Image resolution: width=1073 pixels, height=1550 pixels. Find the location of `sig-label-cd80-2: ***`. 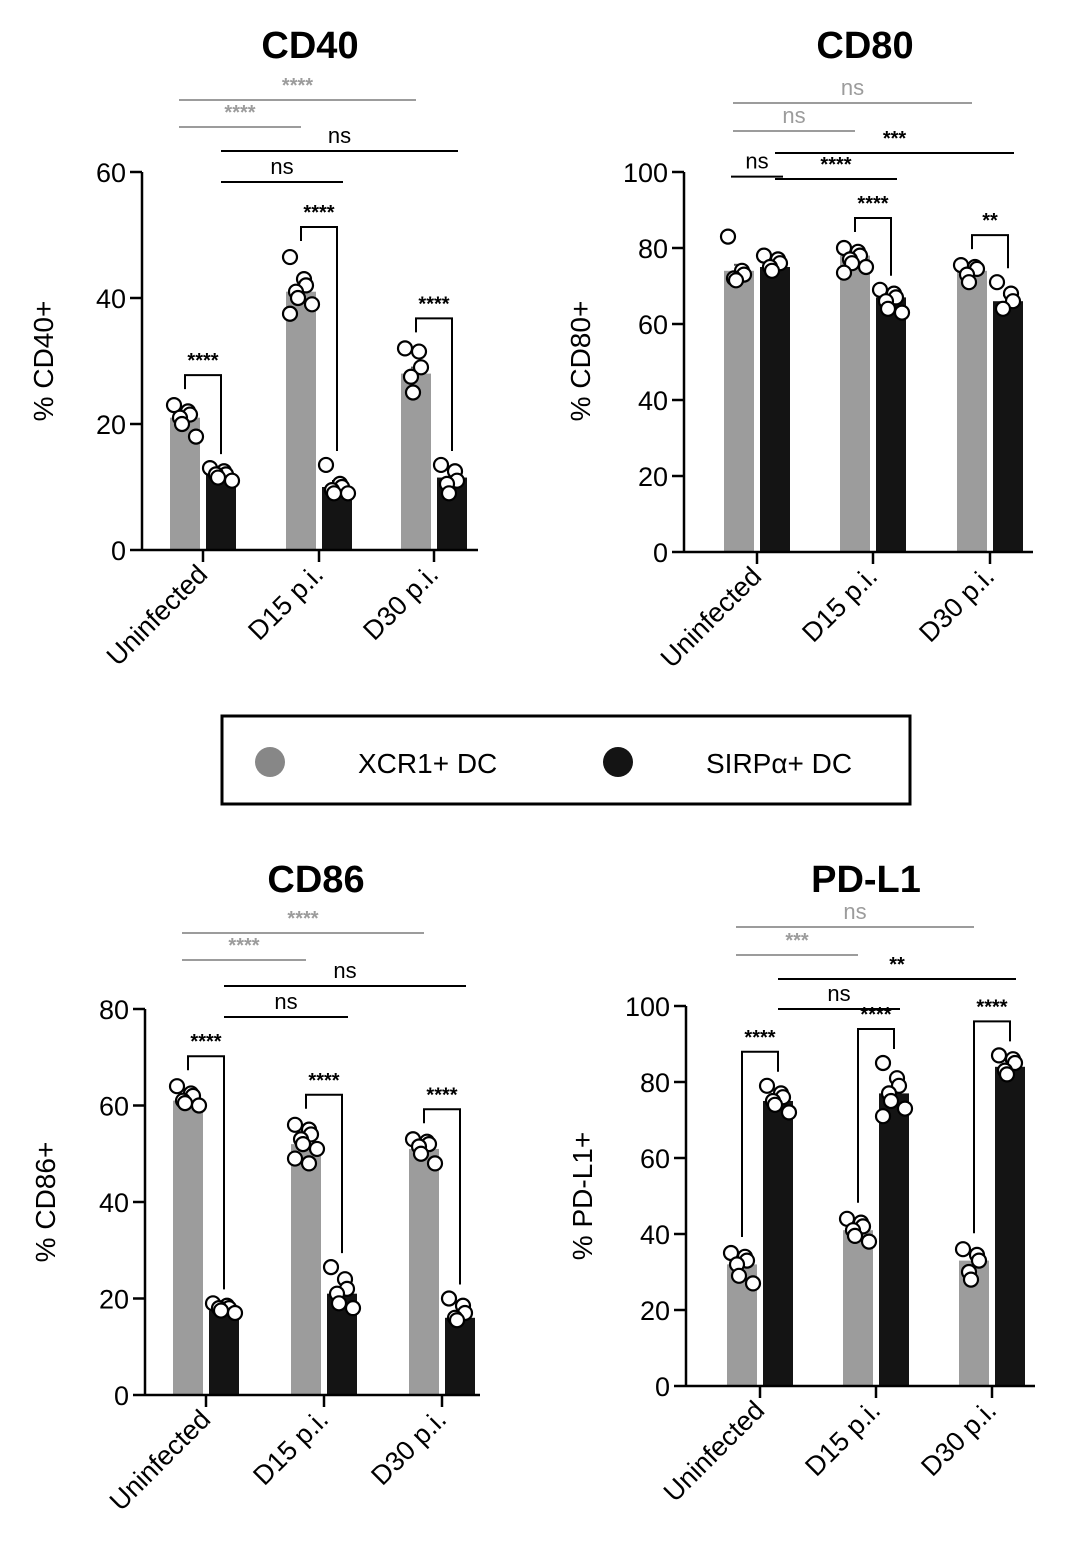

sig-label-cd80-2: *** is located at coordinates (895, 139).